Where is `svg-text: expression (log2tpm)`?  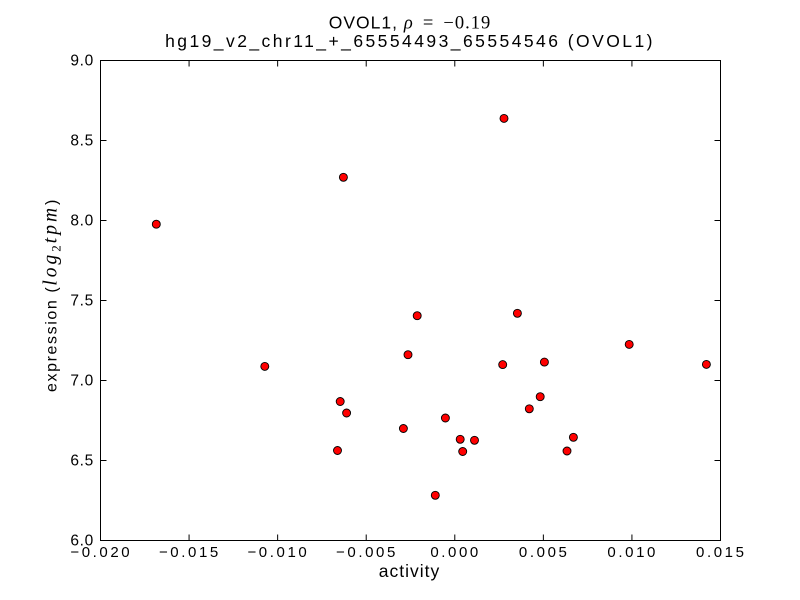 svg-text: expression (log2tpm) is located at coordinates (52, 295).